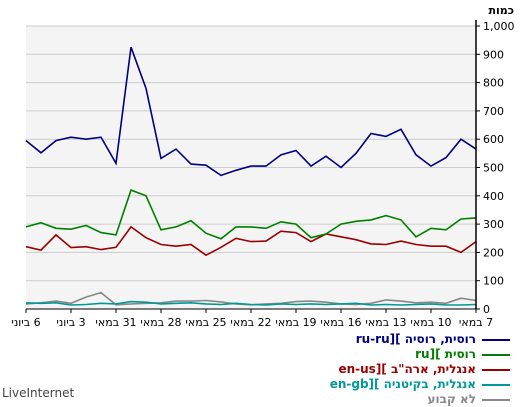 The image size is (520, 407). I want to click on y-tick-label: 300, so click(493, 224).